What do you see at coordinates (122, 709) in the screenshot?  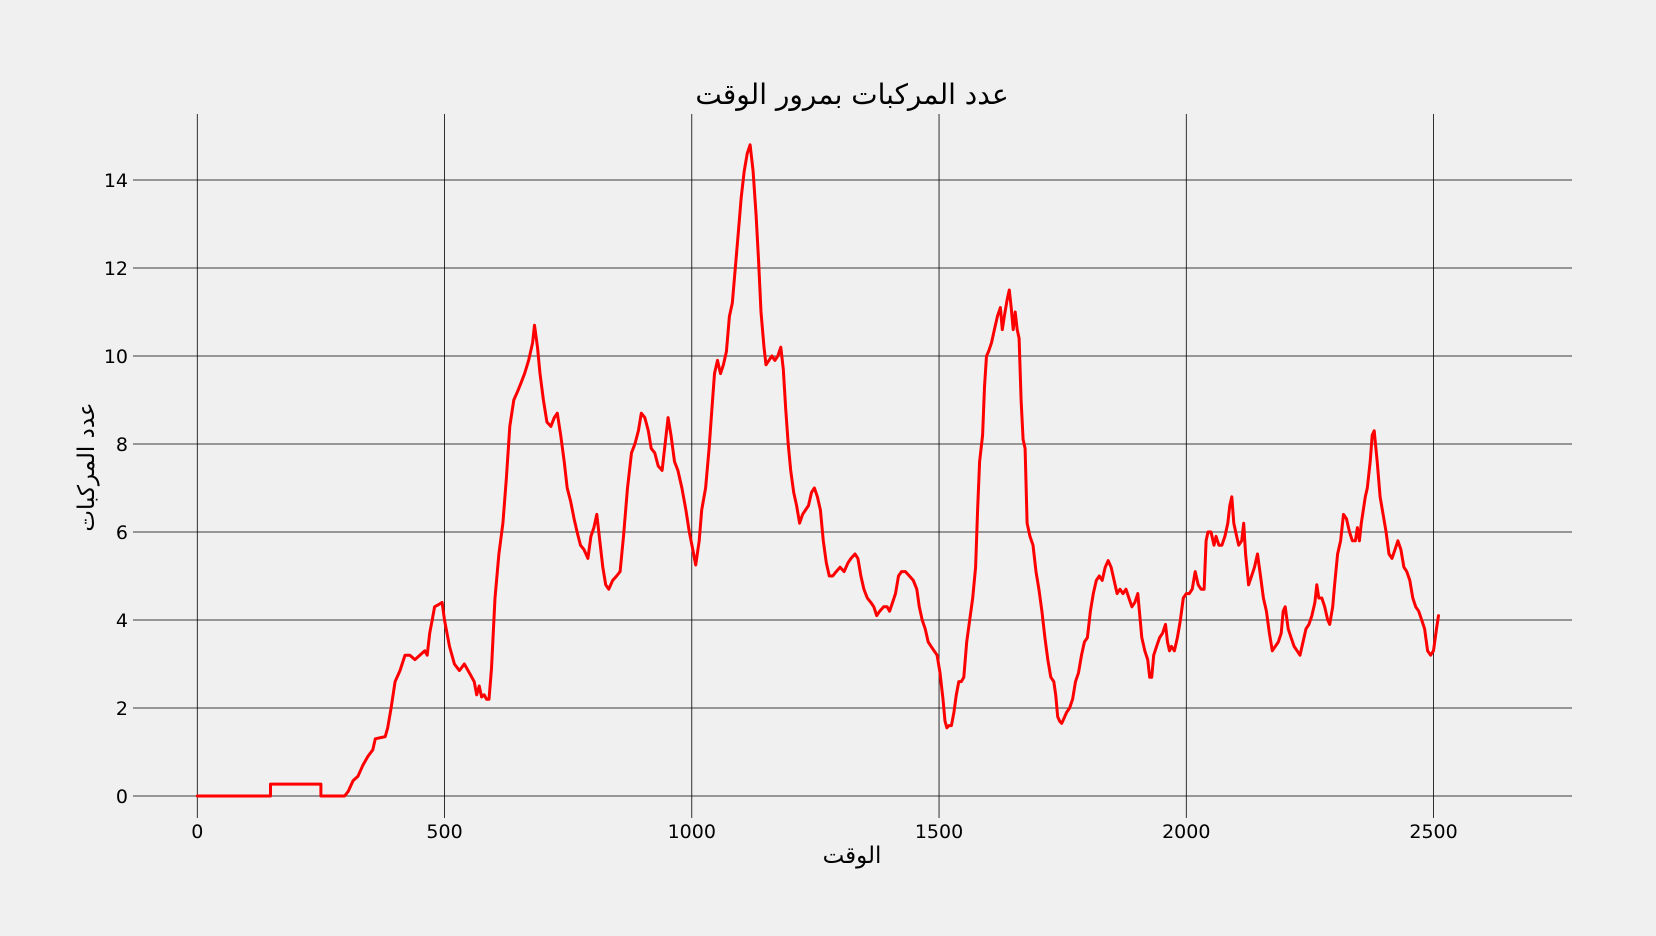 I see `y-tick-label: 2` at bounding box center [122, 709].